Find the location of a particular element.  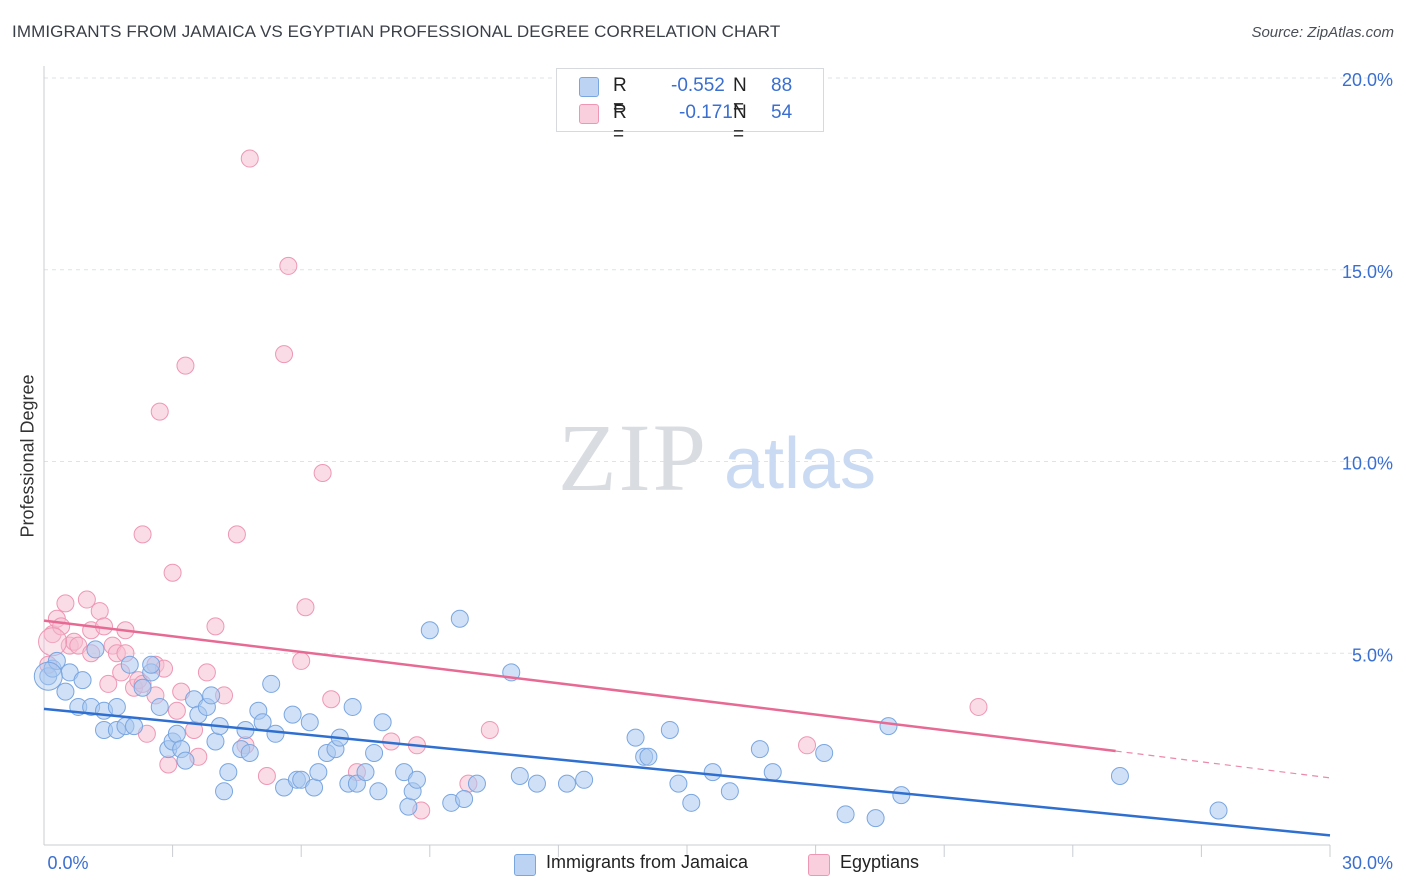

n-value: 54 is located at coordinates (782, 112).